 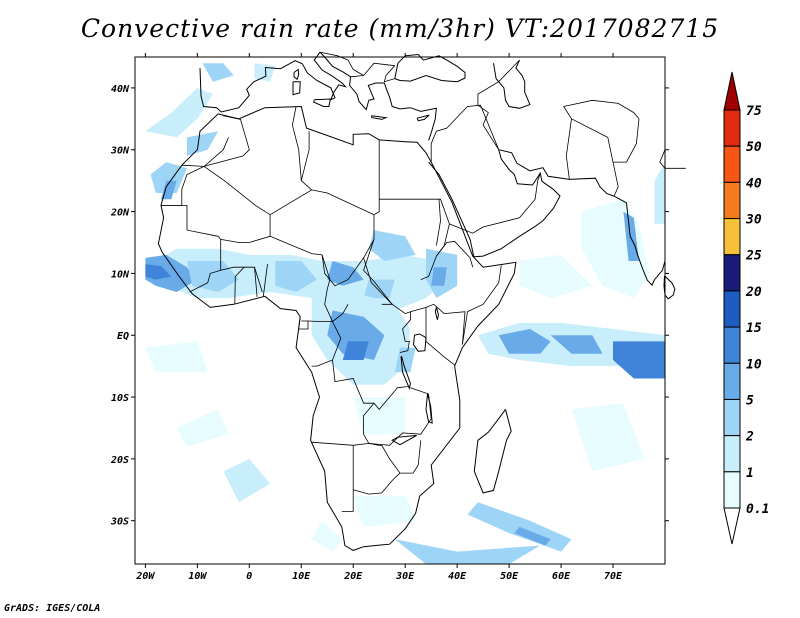 I want to click on colorbar-bottom-arrow, so click(x=732, y=526).